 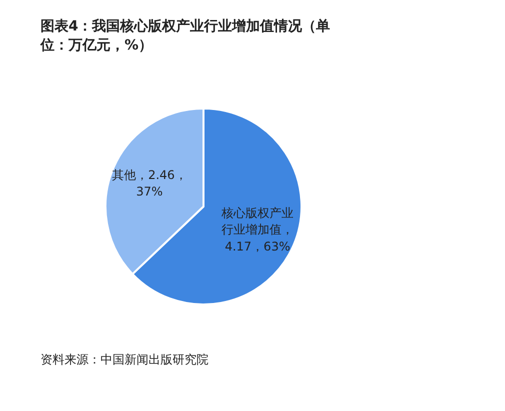 What do you see at coordinates (124, 359) in the screenshot?
I see `text: 资料来源：中国新闻出版研究院` at bounding box center [124, 359].